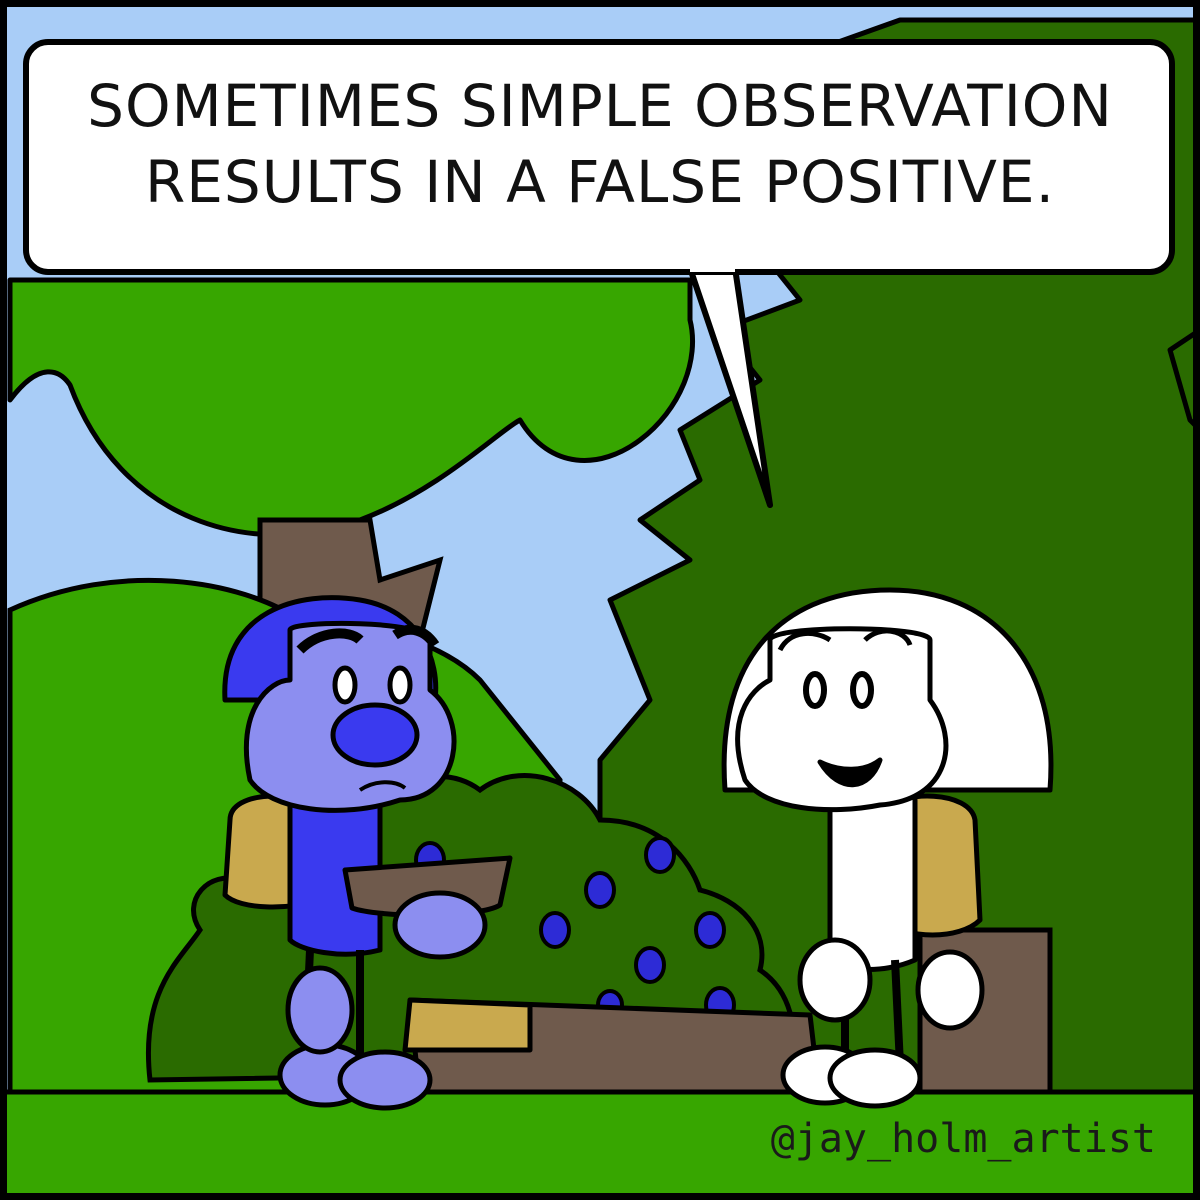 The width and height of the screenshot is (1200, 1200). What do you see at coordinates (887, 848) in the screenshot?
I see `white-character` at bounding box center [887, 848].